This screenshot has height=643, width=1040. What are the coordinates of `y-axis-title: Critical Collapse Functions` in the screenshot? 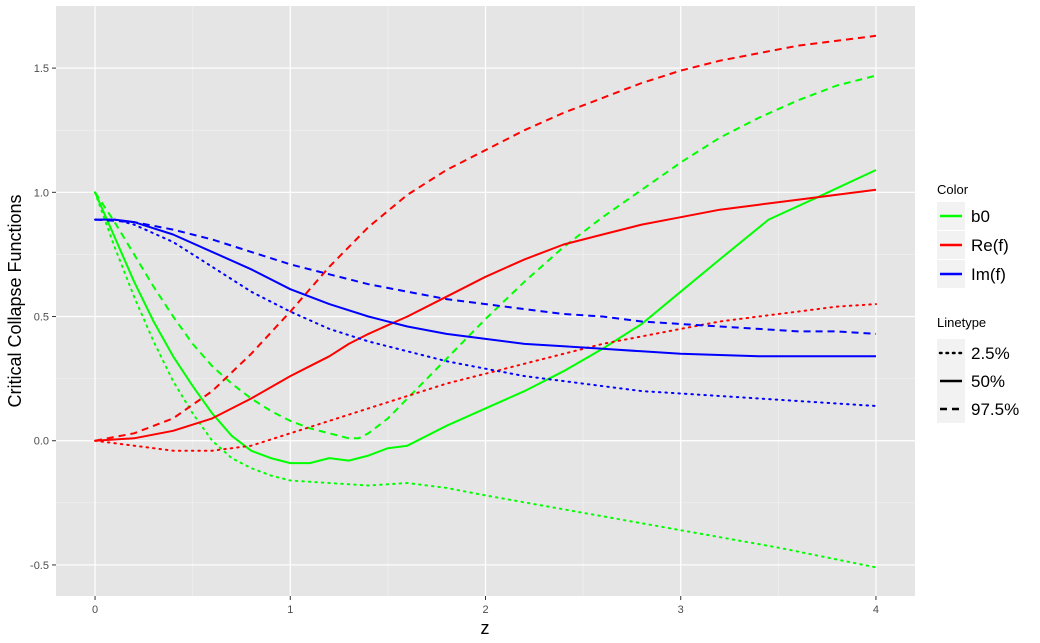 It's located at (15, 300).